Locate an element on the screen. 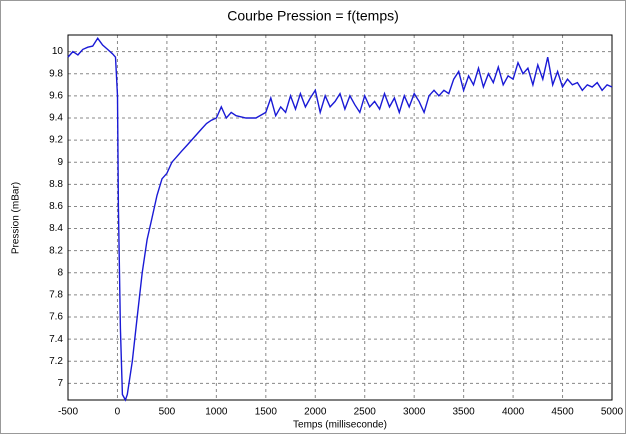 The width and height of the screenshot is (626, 434). x-tick-label: 2500 is located at coordinates (365, 412).